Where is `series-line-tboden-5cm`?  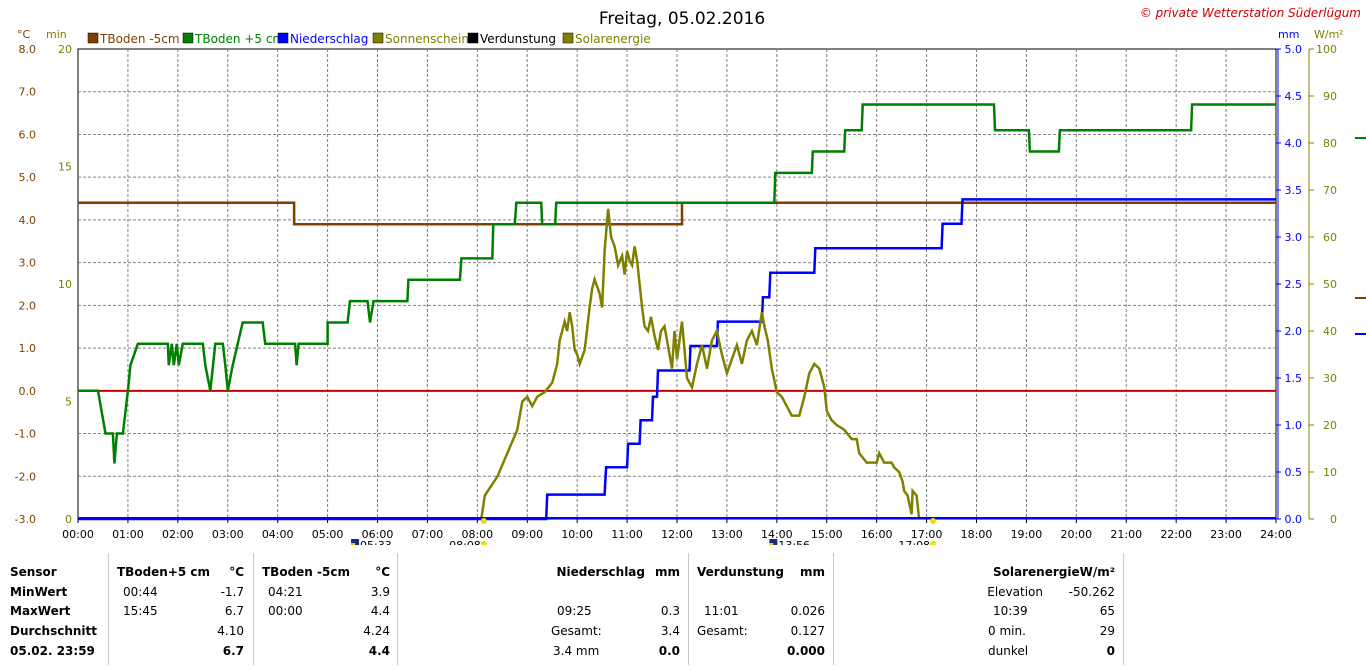 series-line-tboden-5cm is located at coordinates (677, 213).